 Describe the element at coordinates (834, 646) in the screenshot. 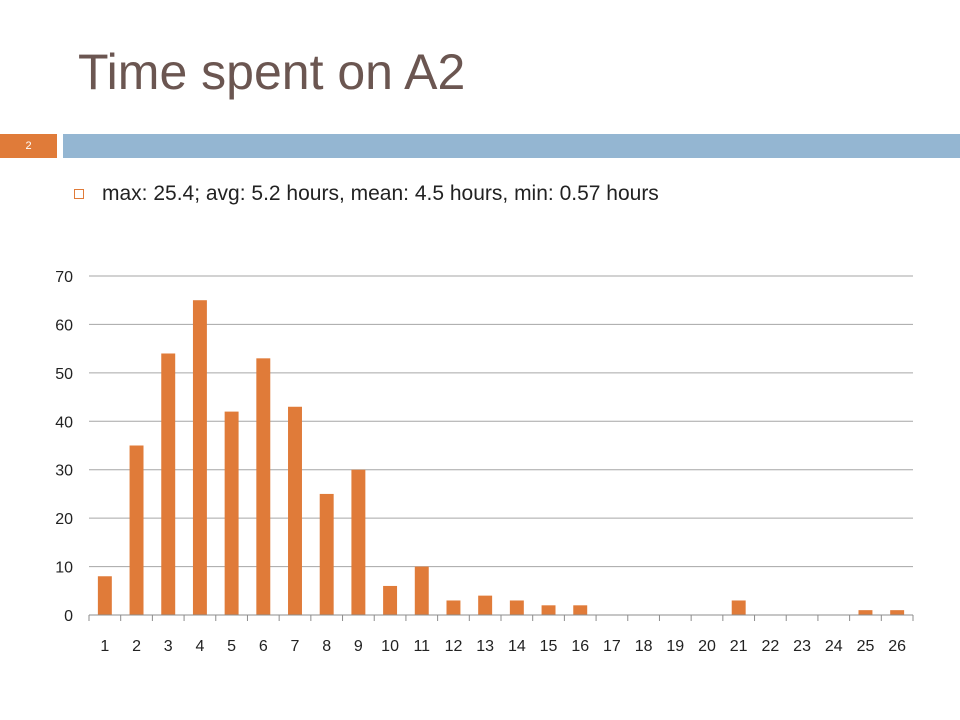

I see `x-tick-label: 24` at that location.